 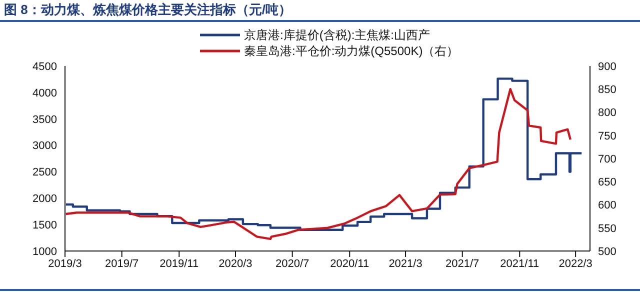 What do you see at coordinates (44, 120) in the screenshot?
I see `y-tick-label: 3500` at bounding box center [44, 120].